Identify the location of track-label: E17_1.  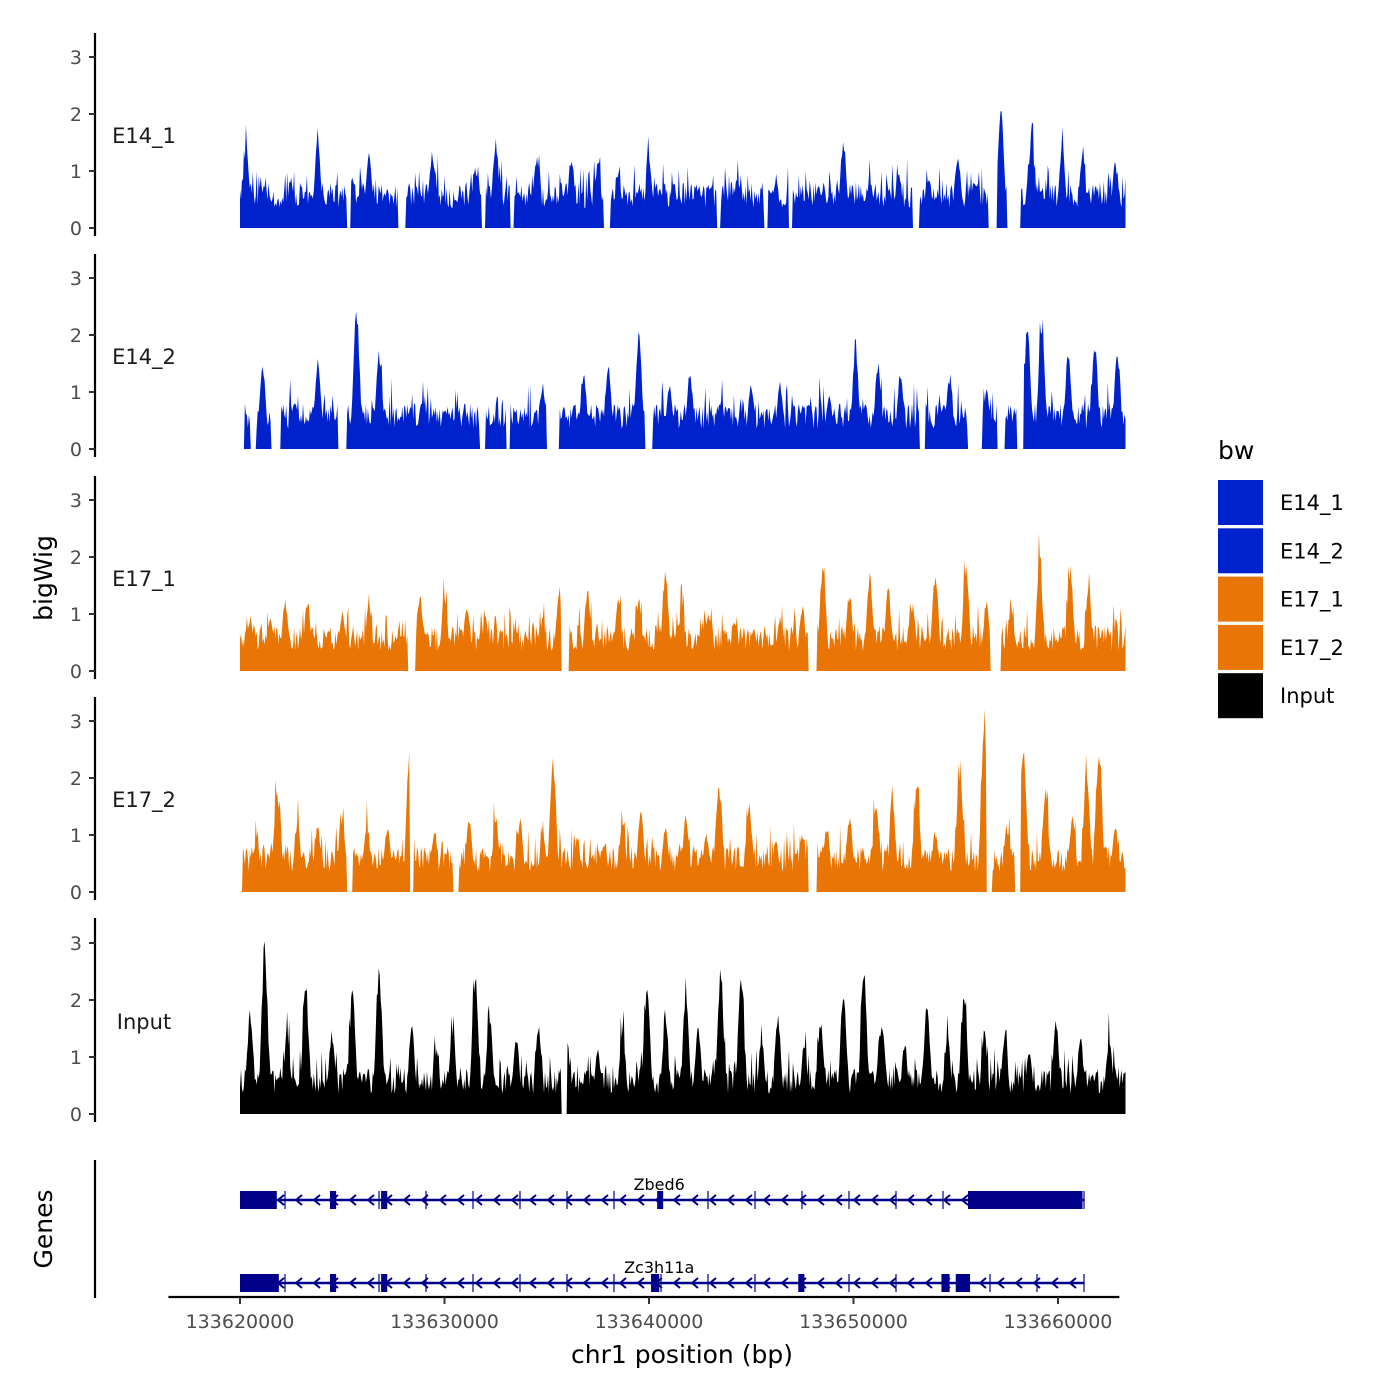
(144, 579).